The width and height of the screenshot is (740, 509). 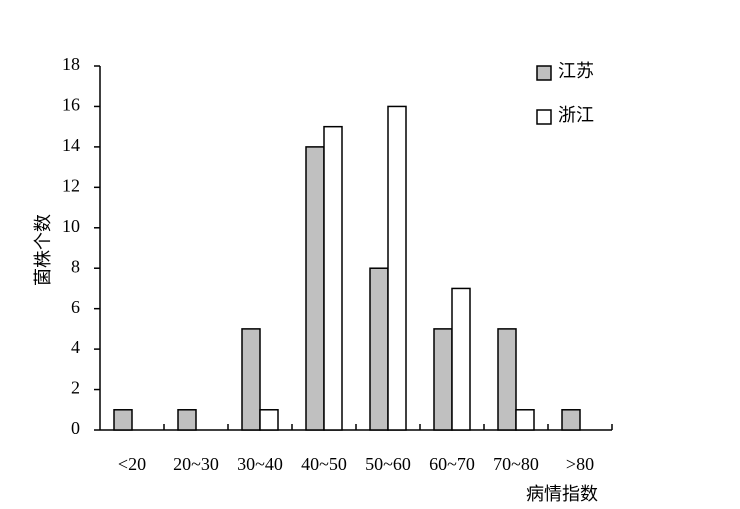 What do you see at coordinates (71, 226) in the screenshot?
I see `y-tick-label: 10` at bounding box center [71, 226].